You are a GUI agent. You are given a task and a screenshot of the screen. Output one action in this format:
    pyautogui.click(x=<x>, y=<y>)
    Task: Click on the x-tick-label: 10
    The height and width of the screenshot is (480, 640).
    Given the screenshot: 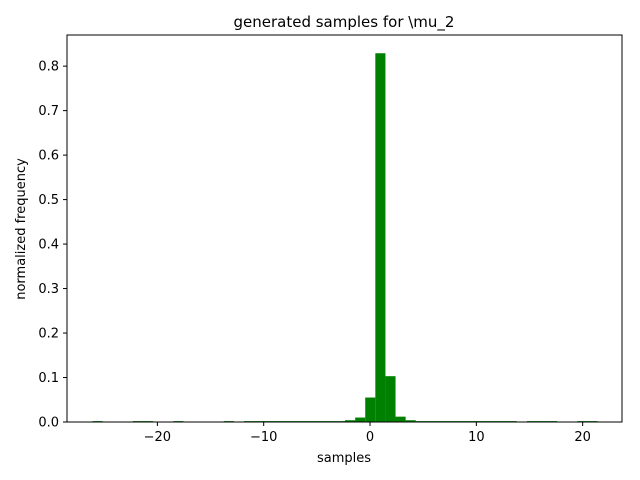 What is the action you would take?
    pyautogui.click(x=476, y=437)
    